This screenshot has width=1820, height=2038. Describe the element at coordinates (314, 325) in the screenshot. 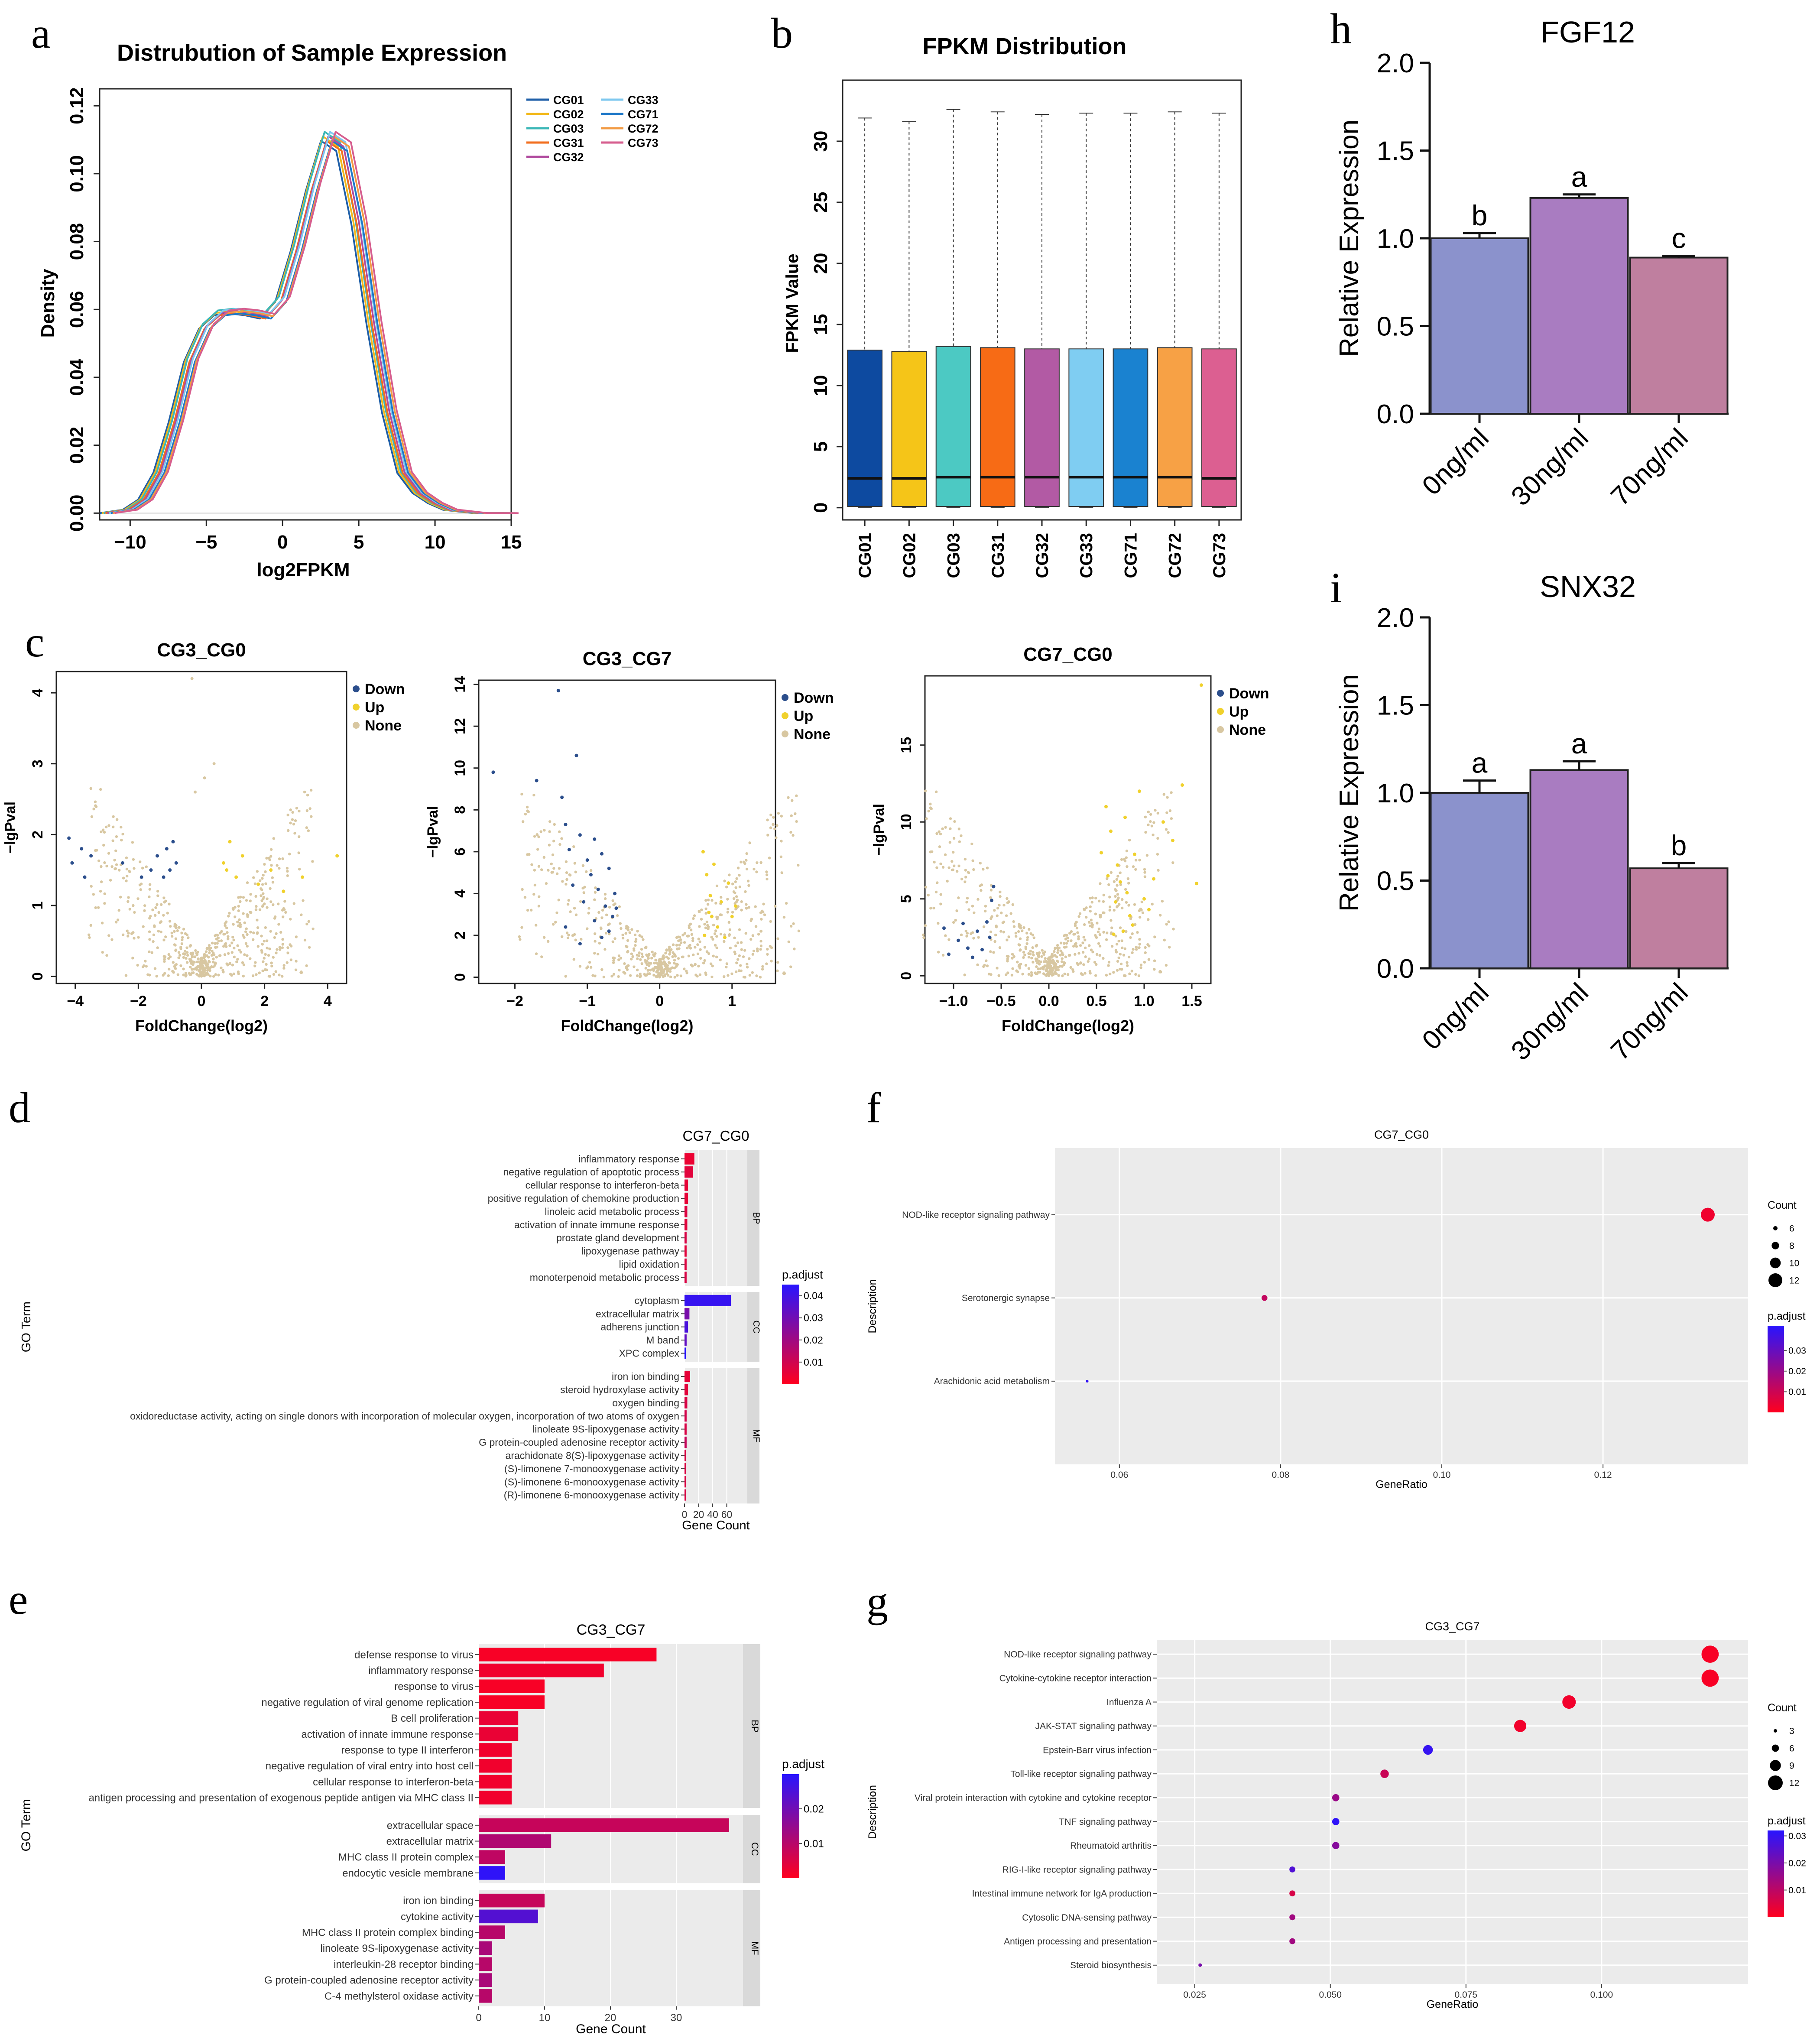

I see `density-line-CG72` at that location.